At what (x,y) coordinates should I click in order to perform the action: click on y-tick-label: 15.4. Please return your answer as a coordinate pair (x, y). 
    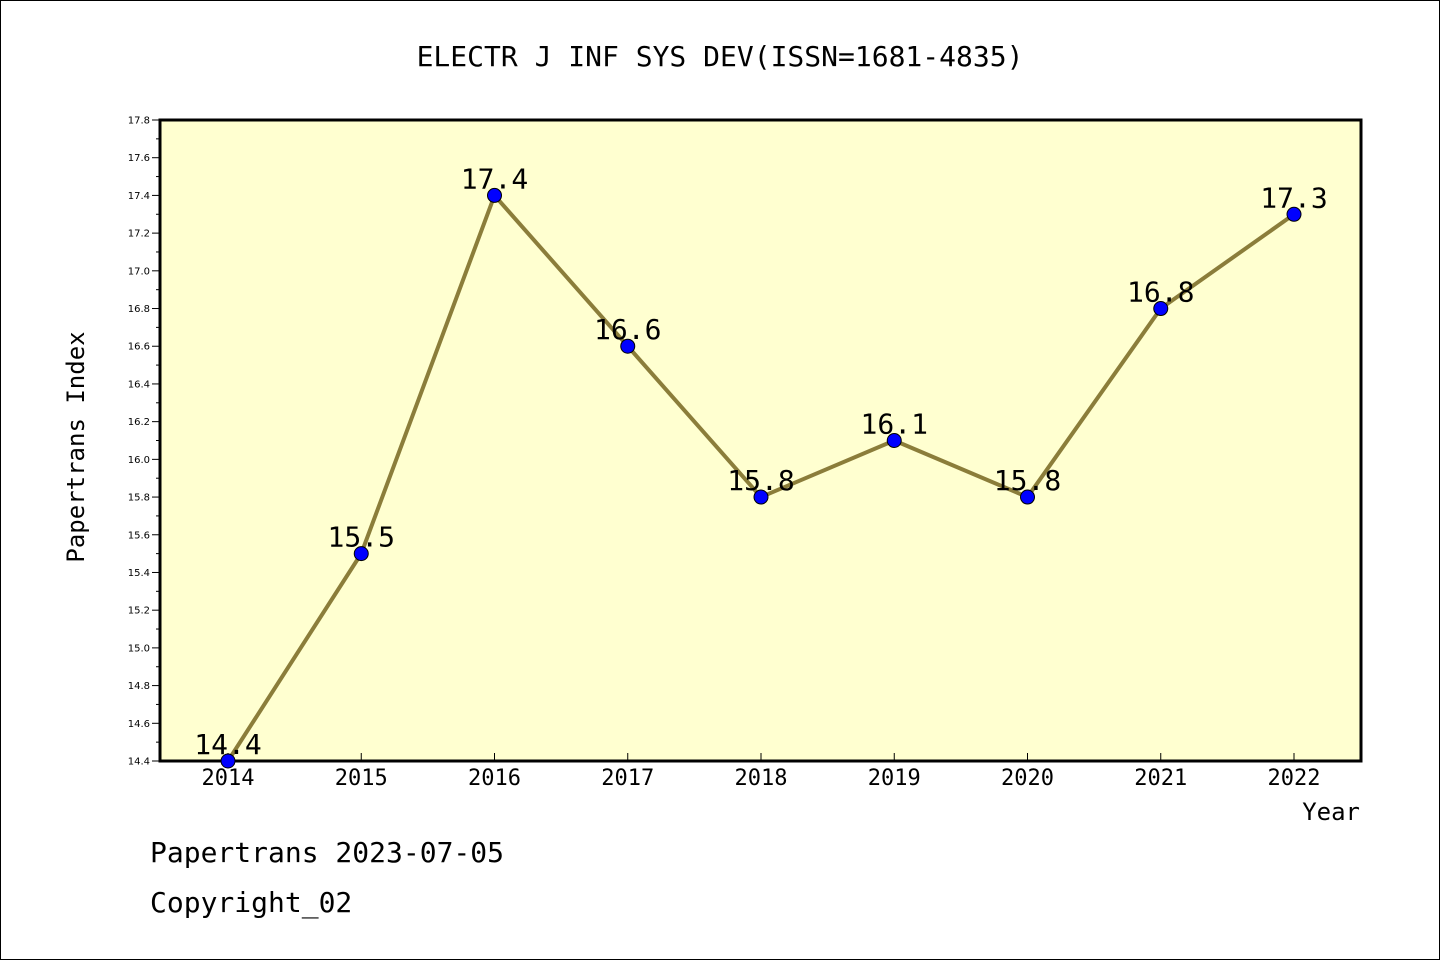
    Looking at the image, I should click on (139, 573).